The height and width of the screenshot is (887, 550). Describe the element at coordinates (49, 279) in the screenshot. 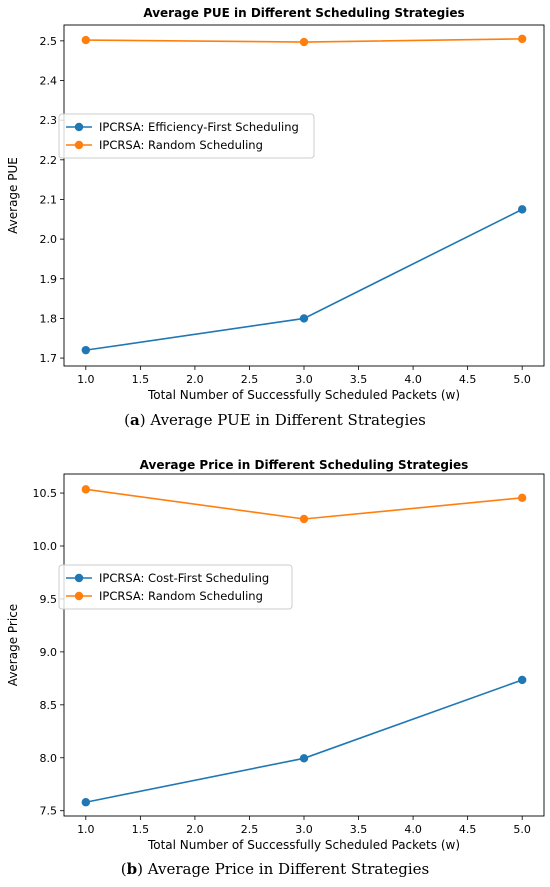

I see `y-tick-label: 1.9` at that location.